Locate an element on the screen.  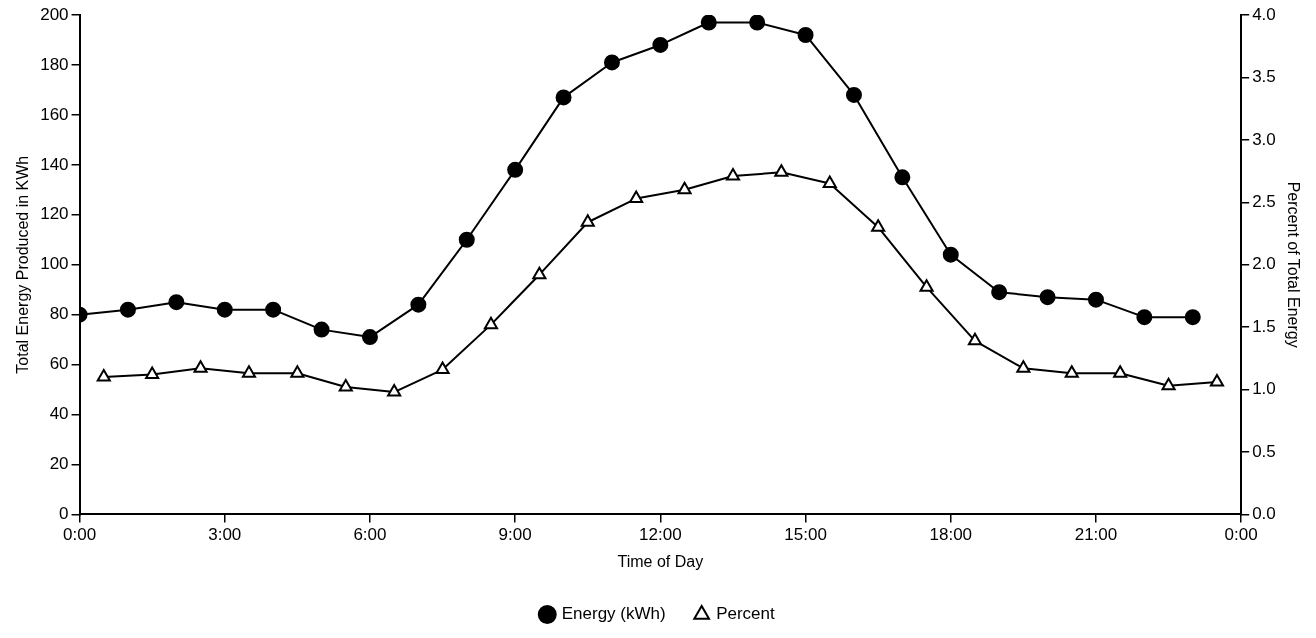
y-tick-label: 140 is located at coordinates (54, 164).